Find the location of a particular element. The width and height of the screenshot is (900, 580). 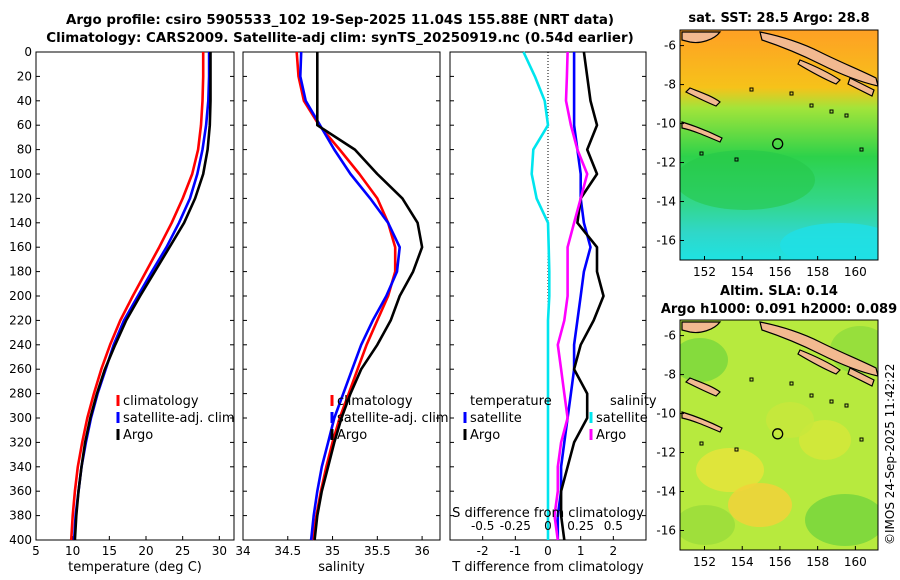

temperature-ytick-label: 160 is located at coordinates (20, 247).